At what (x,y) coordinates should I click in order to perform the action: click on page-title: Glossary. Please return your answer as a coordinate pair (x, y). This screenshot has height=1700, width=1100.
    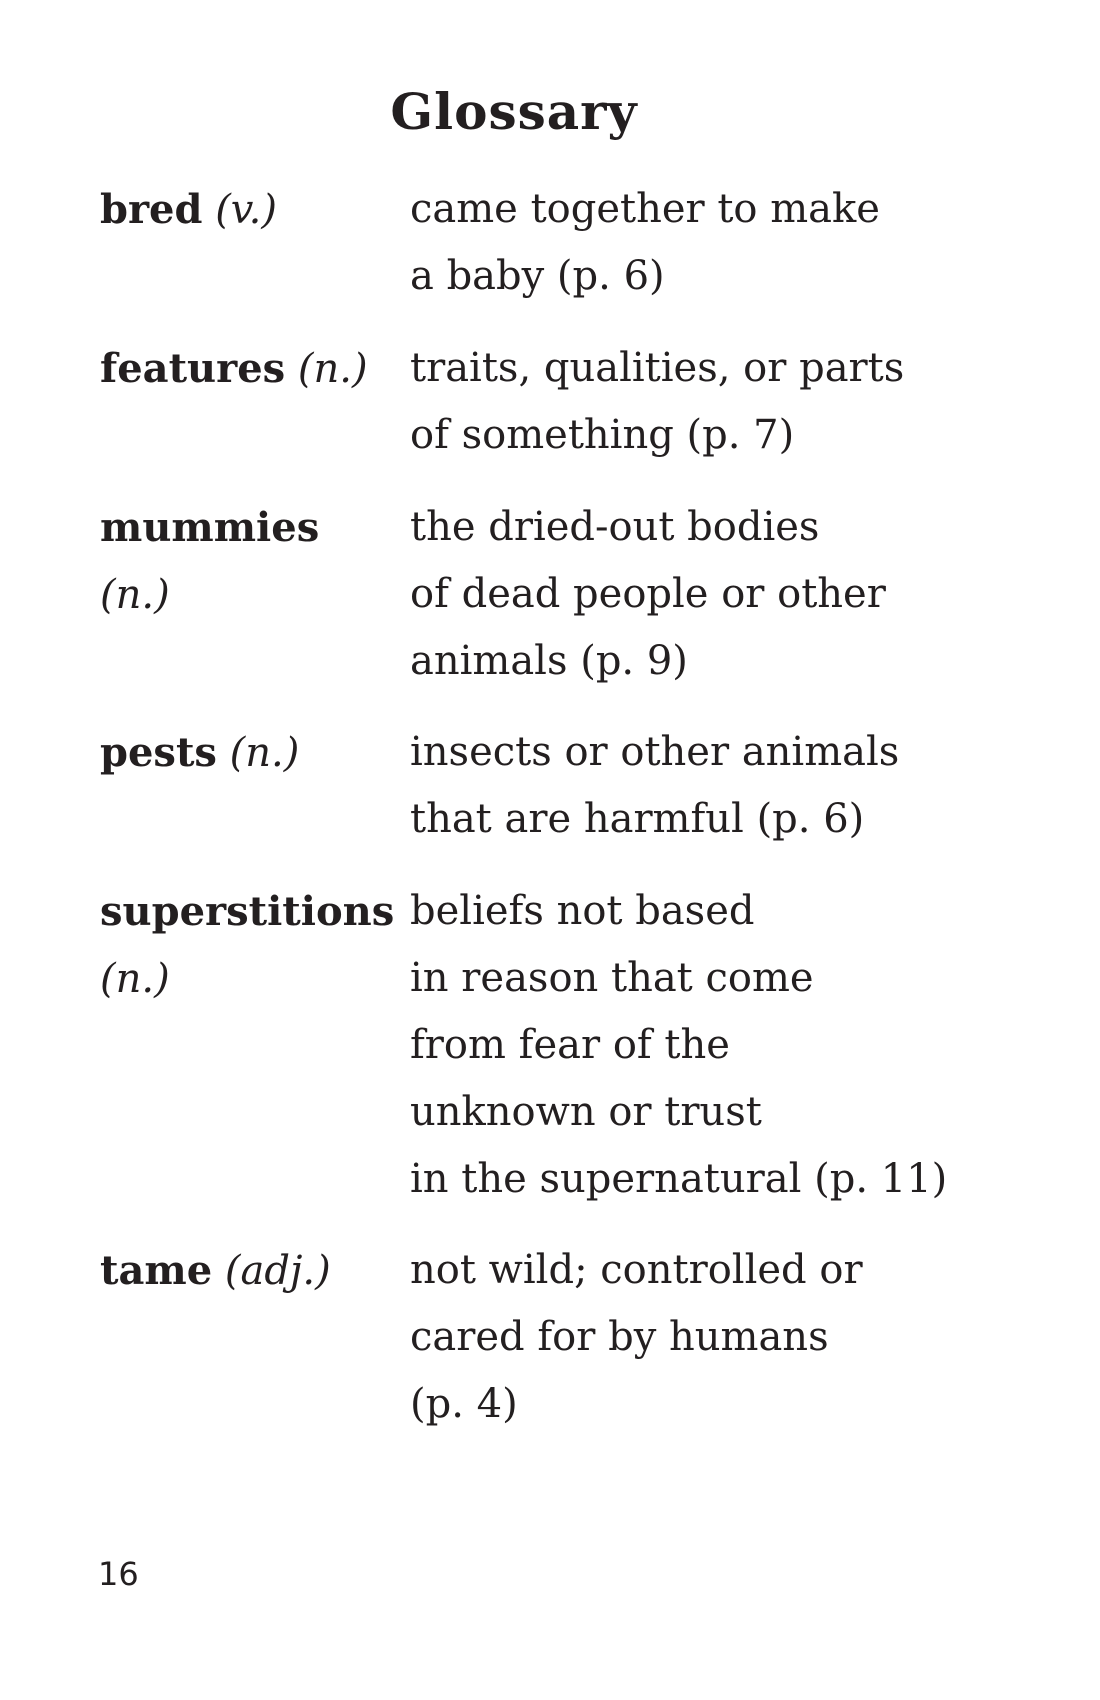
    Looking at the image, I should click on (514, 111).